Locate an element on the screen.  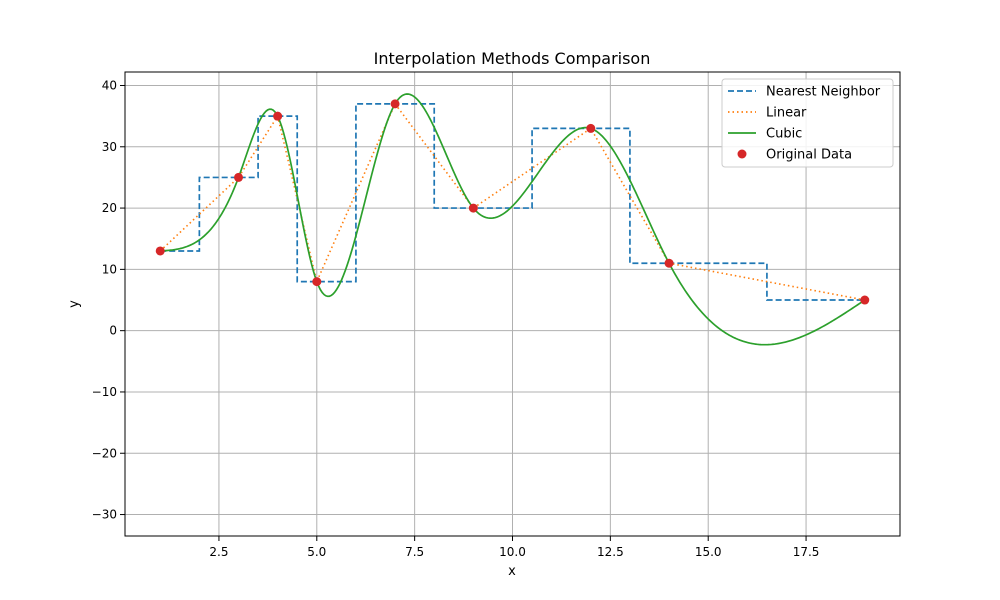
x-tick-label: 15.0 is located at coordinates (708, 552).